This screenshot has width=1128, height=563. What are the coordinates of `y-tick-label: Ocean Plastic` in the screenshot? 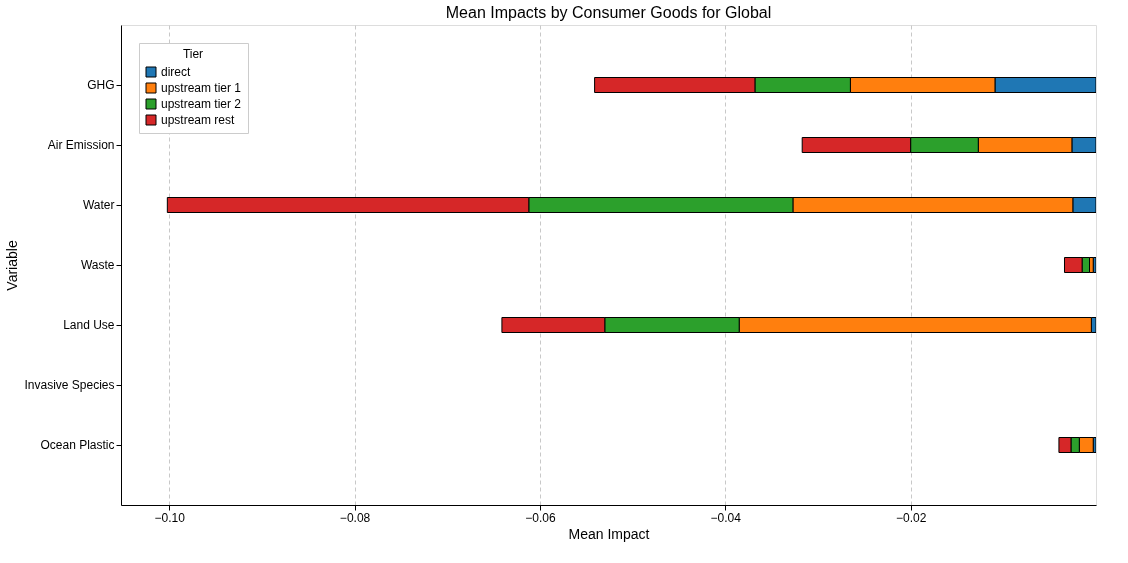 It's located at (77, 445).